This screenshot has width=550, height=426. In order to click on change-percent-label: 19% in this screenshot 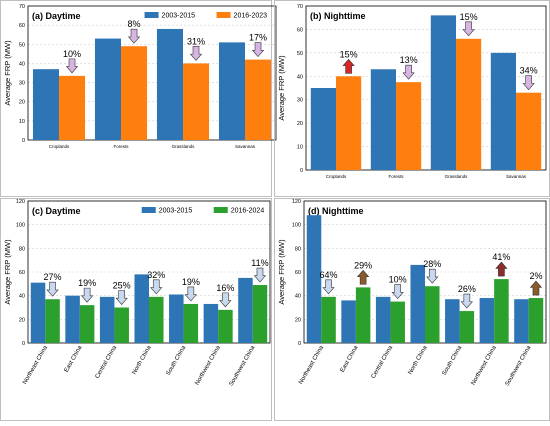, I will do `click(191, 282)`.